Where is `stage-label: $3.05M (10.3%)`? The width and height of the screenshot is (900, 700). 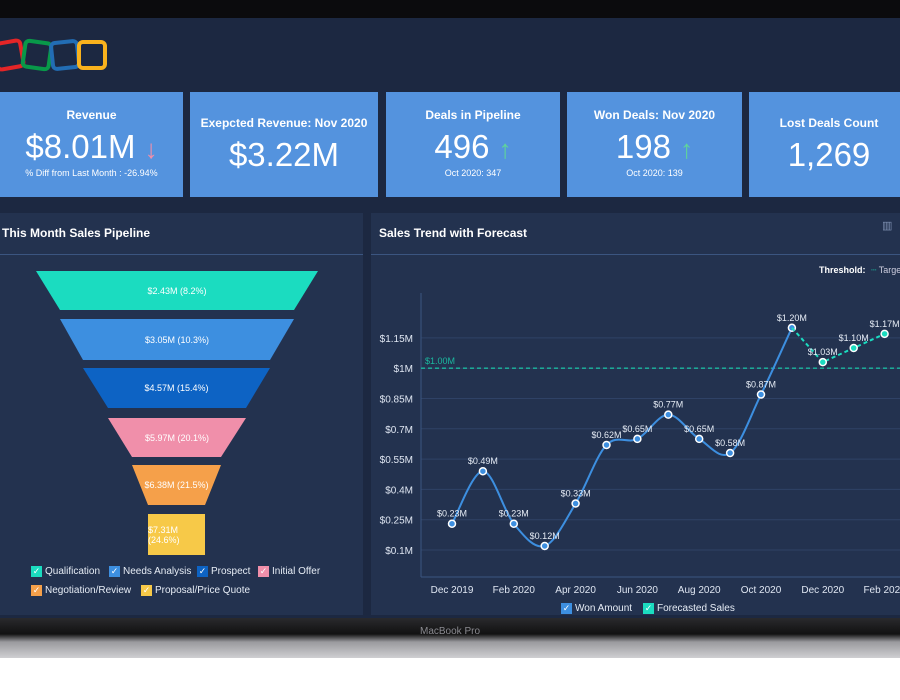
stage-label: $3.05M (10.3%) is located at coordinates (177, 339).